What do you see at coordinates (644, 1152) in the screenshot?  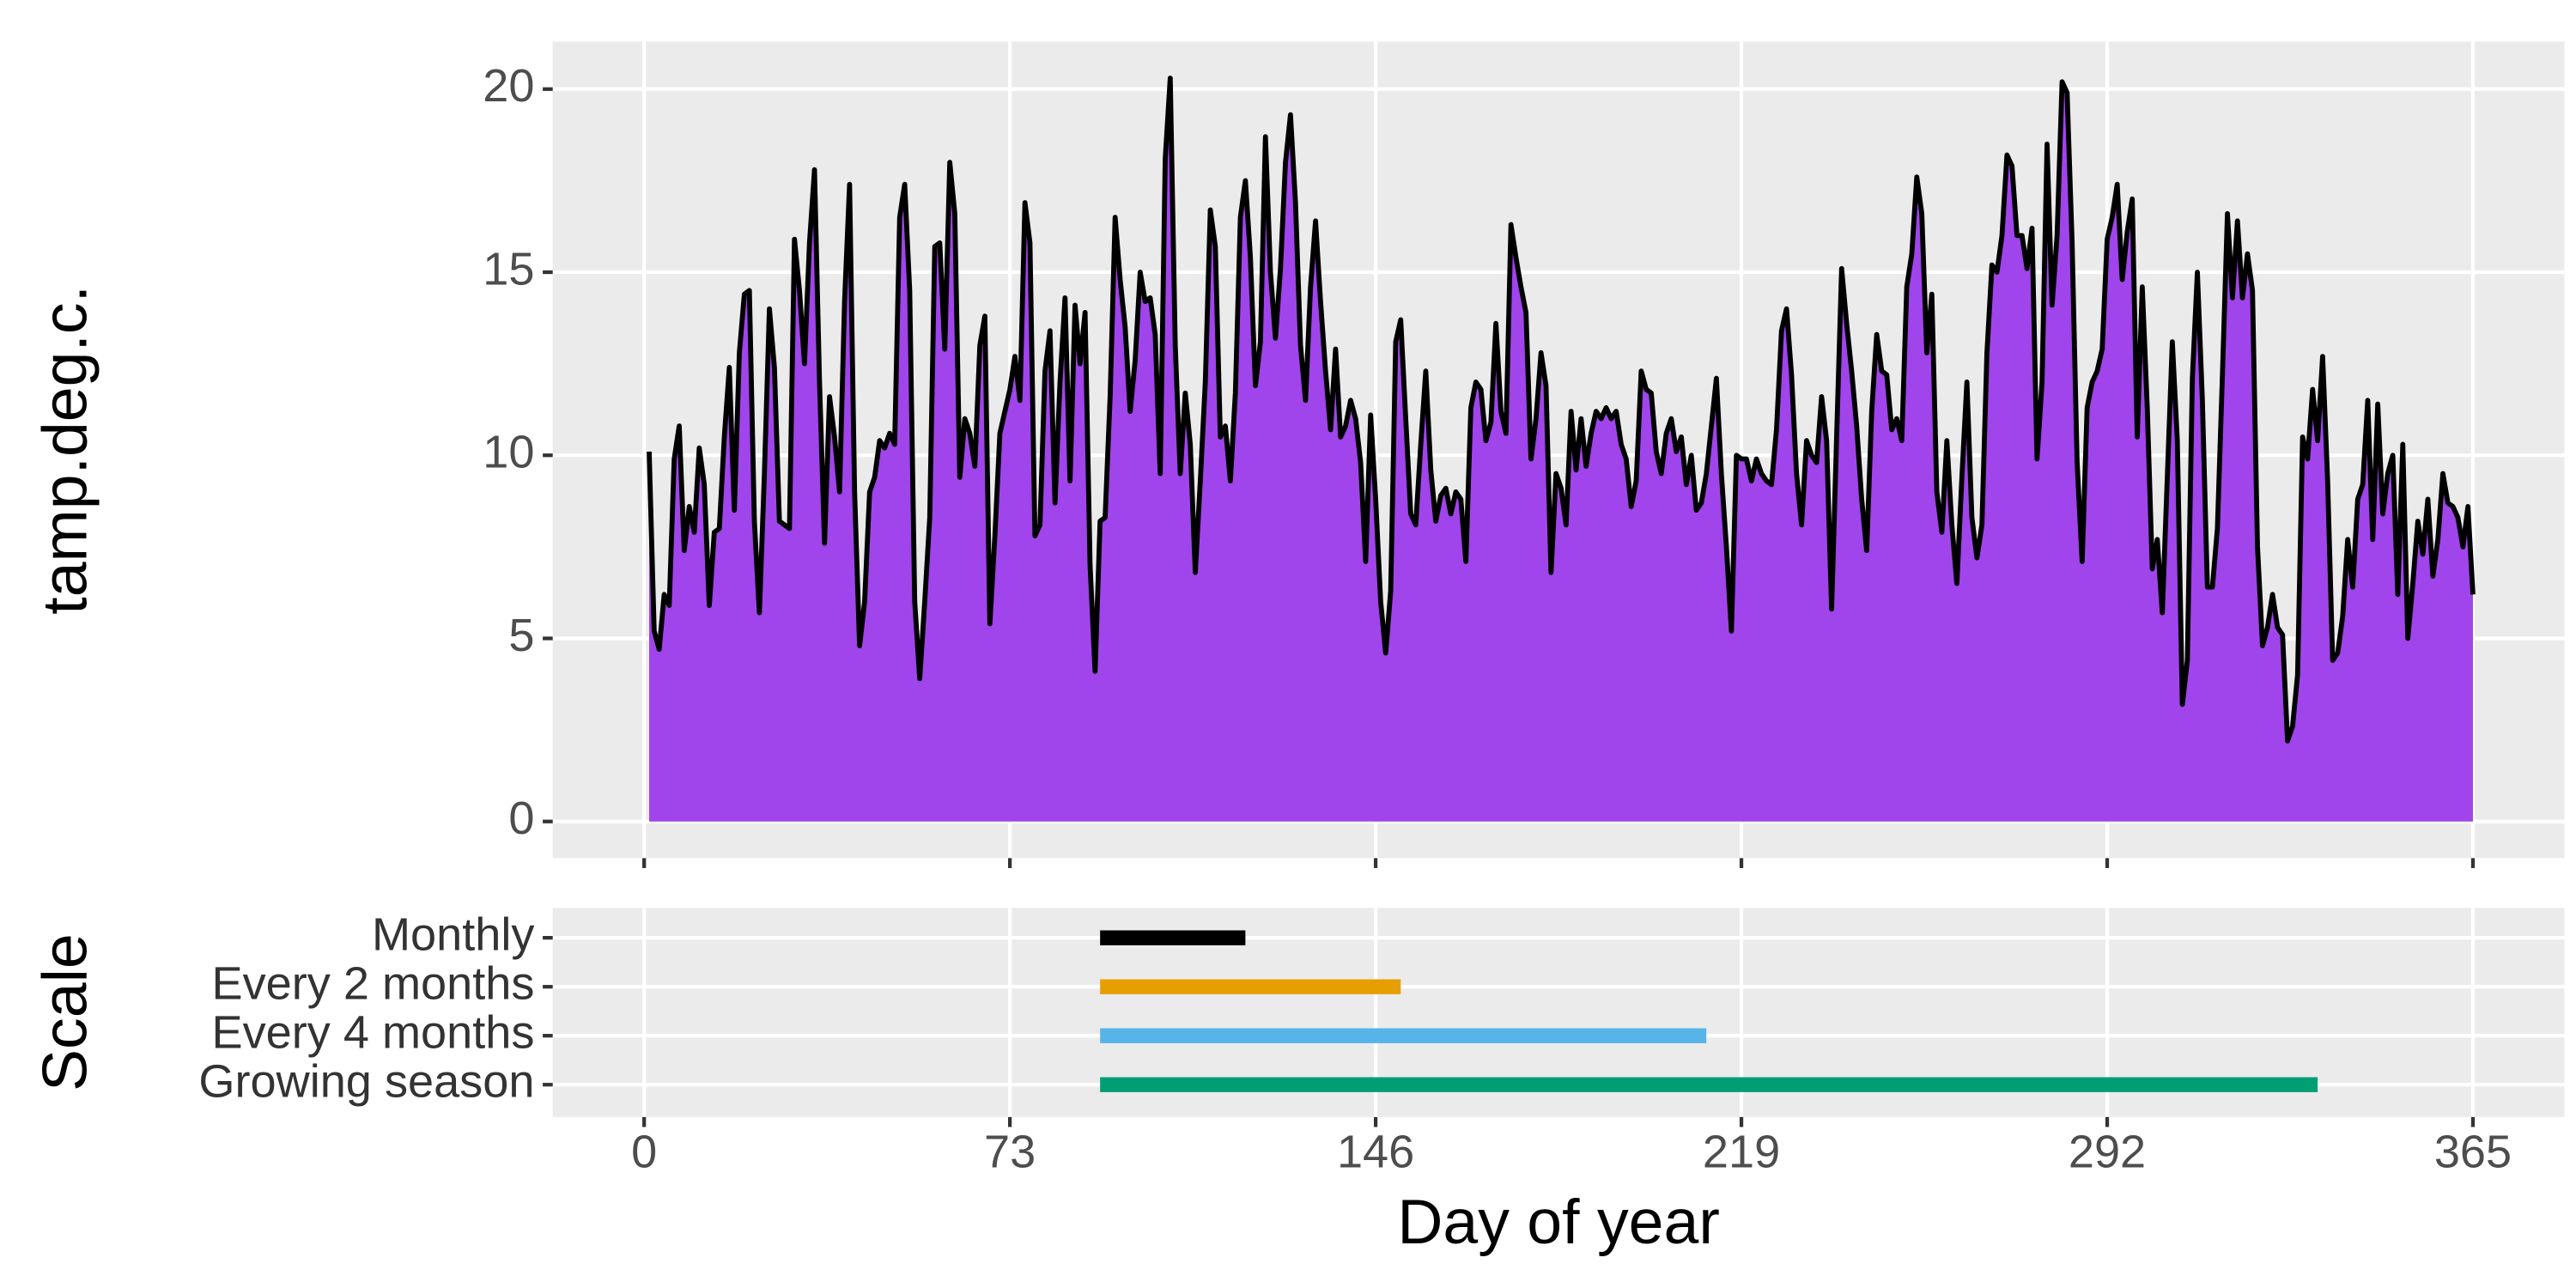 I see `x-tick-label: 0` at bounding box center [644, 1152].